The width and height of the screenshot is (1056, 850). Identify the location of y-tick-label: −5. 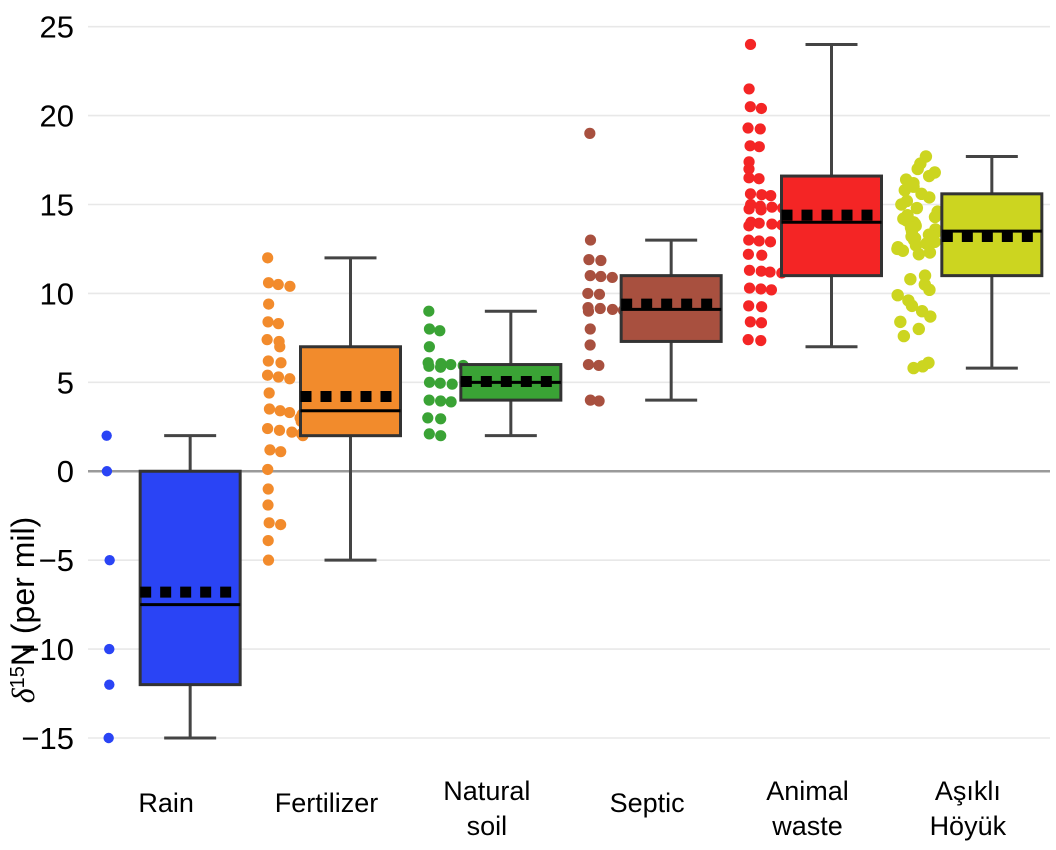
(56, 560).